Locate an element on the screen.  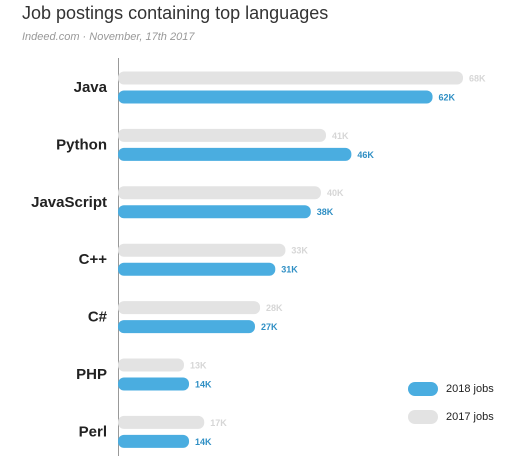
category-label: JavaScript is located at coordinates (69, 202).